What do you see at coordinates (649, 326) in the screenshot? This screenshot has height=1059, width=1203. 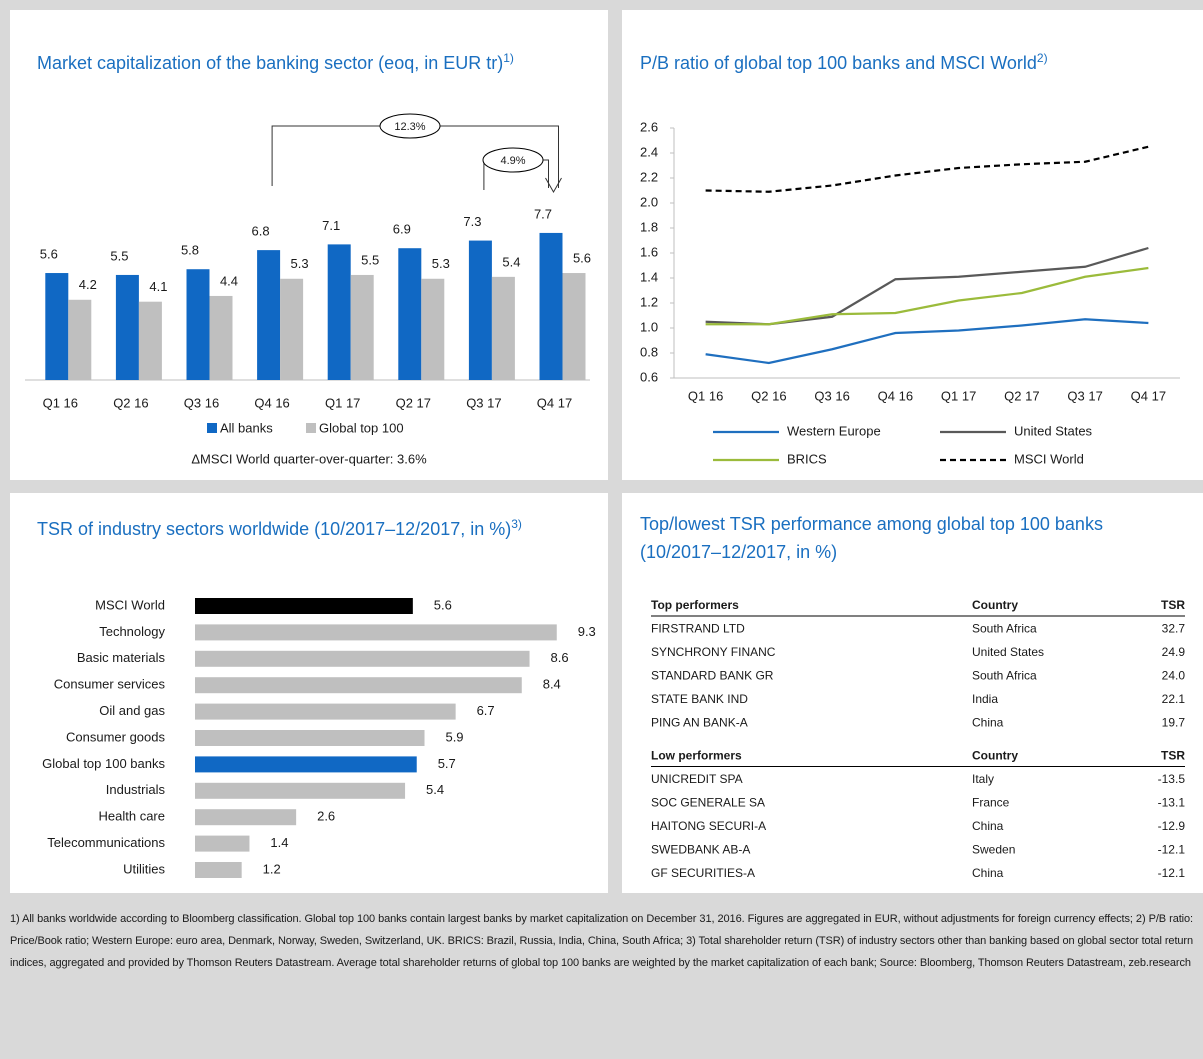 I see `y-tick-label: 1.0` at bounding box center [649, 326].